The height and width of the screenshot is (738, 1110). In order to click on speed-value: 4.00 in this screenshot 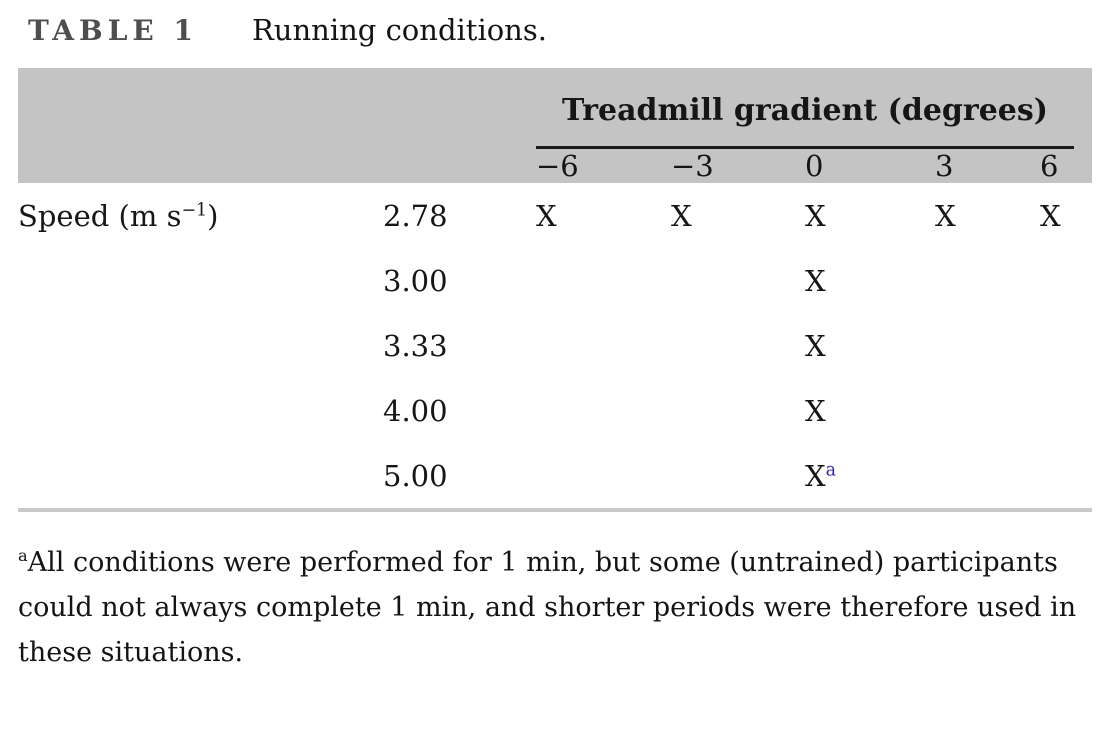, I will do `click(415, 410)`.